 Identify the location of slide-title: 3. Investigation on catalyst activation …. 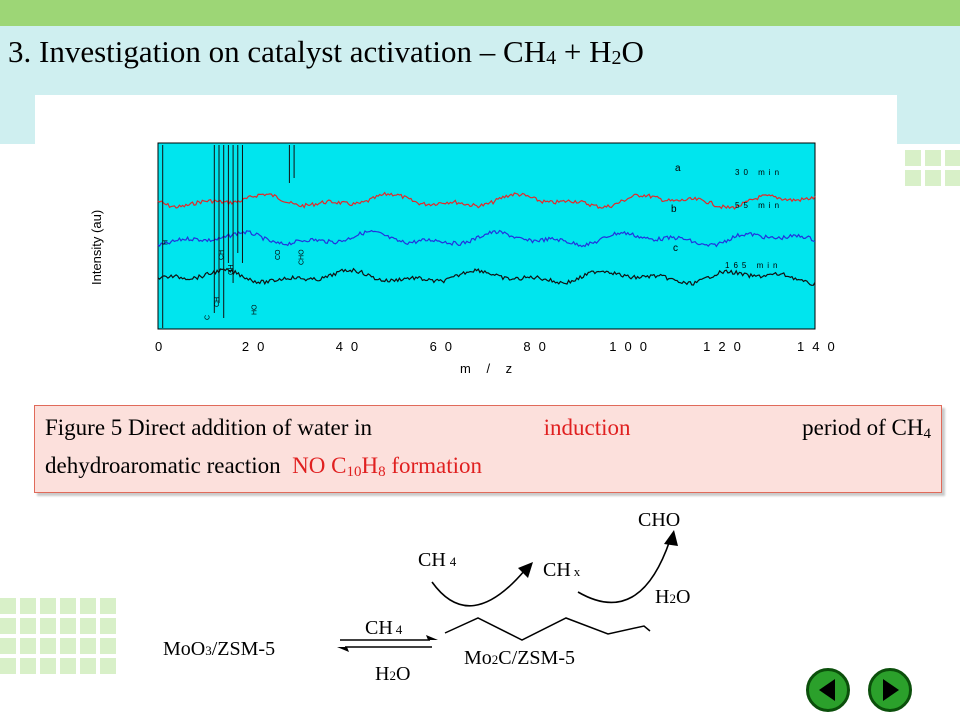
(326, 51).